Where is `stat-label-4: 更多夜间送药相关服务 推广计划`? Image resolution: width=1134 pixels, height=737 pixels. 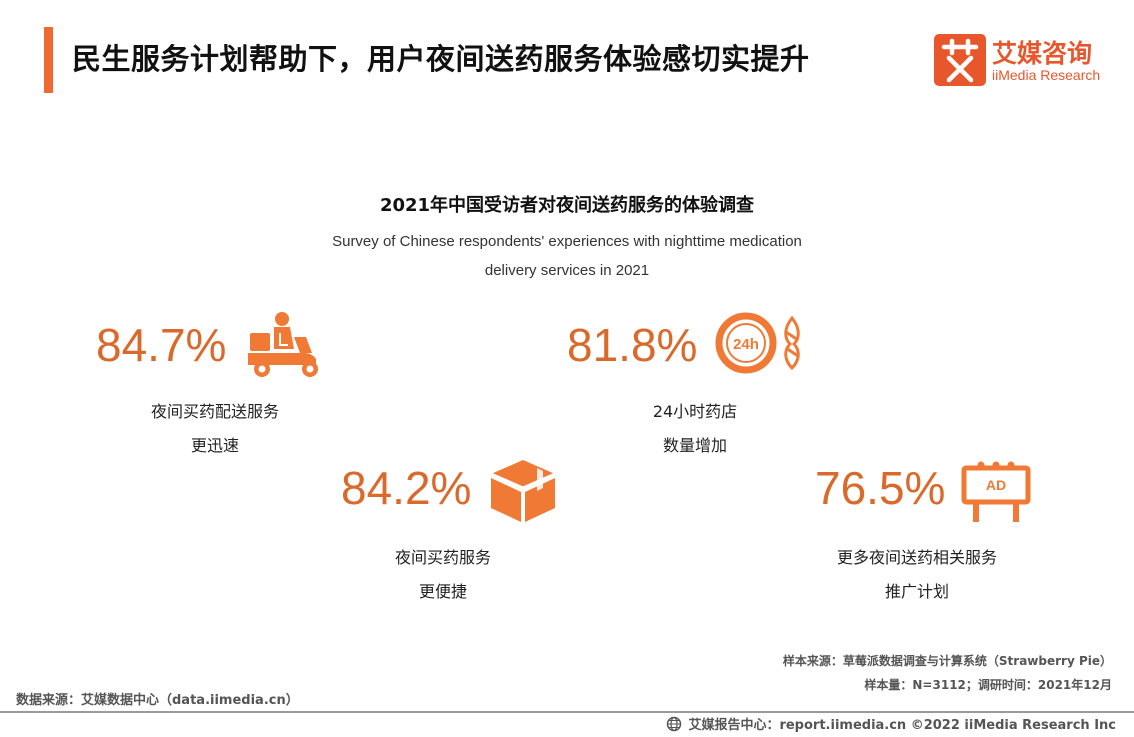 stat-label-4: 更多夜间送药相关服务 推广计划 is located at coordinates (917, 575).